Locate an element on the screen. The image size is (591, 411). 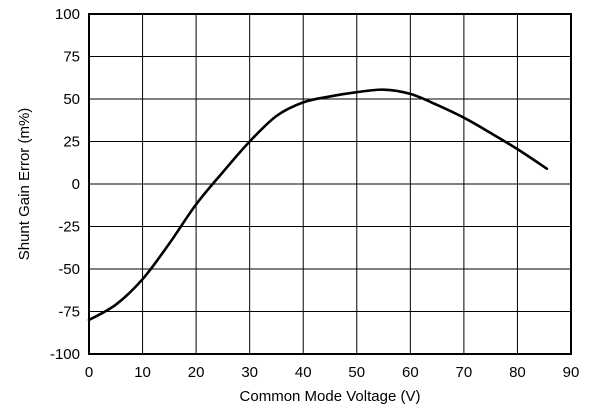
y-tick-label: -50 is located at coordinates (69, 269).